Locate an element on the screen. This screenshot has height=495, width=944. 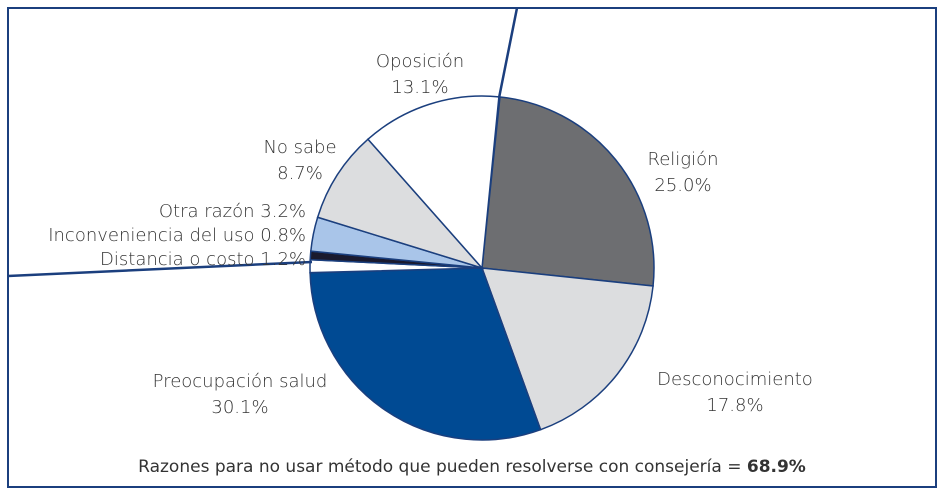
value-label: 3.2% is located at coordinates (283, 211).